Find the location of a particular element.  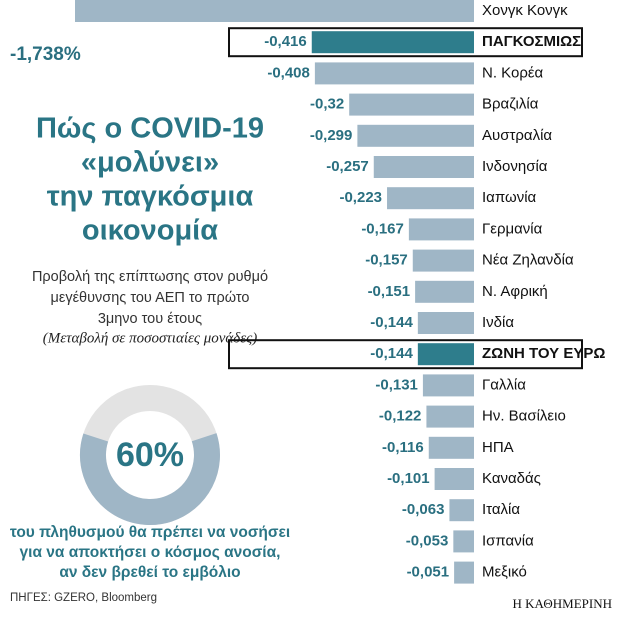

category-label: Χονγκ Κονγκ is located at coordinates (525, 10).